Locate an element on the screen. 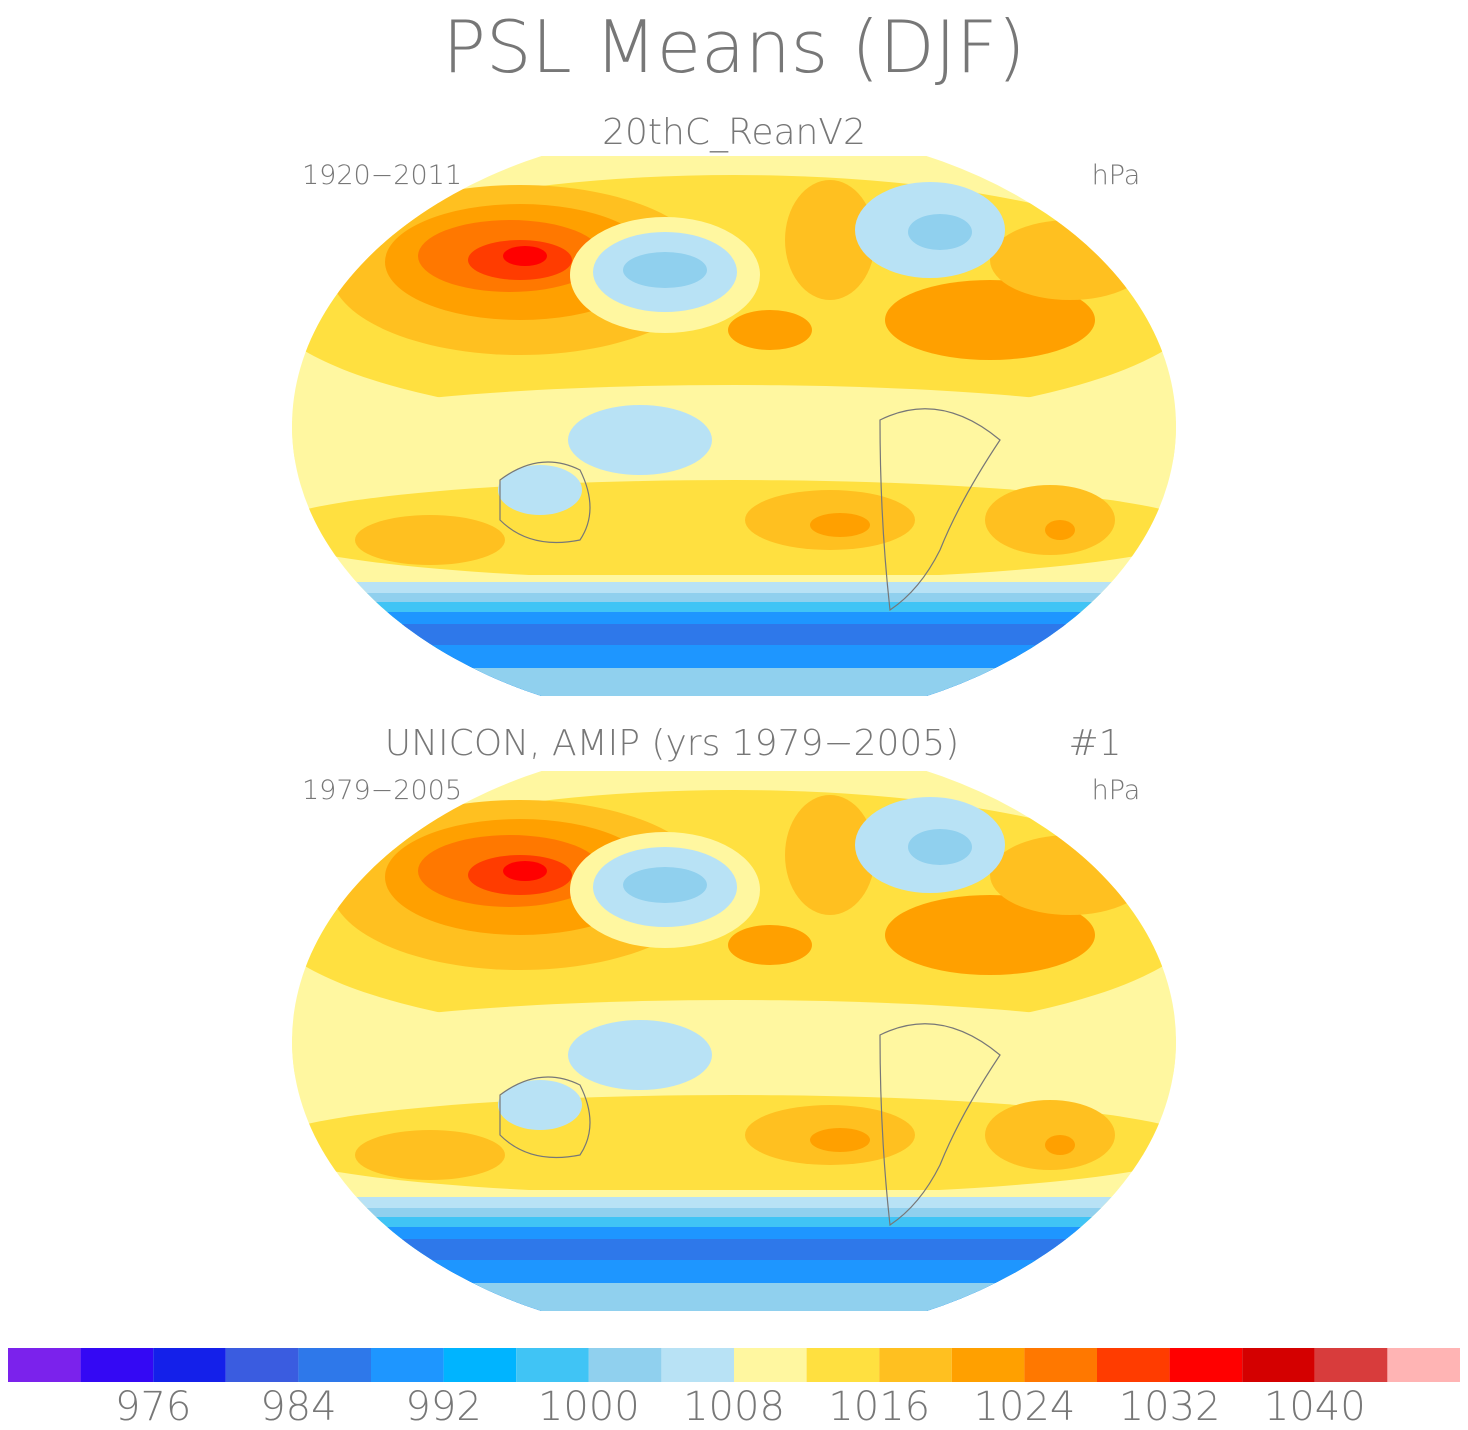 This screenshot has width=1468, height=1430. colorbar-label: 1024 is located at coordinates (1025, 1407).